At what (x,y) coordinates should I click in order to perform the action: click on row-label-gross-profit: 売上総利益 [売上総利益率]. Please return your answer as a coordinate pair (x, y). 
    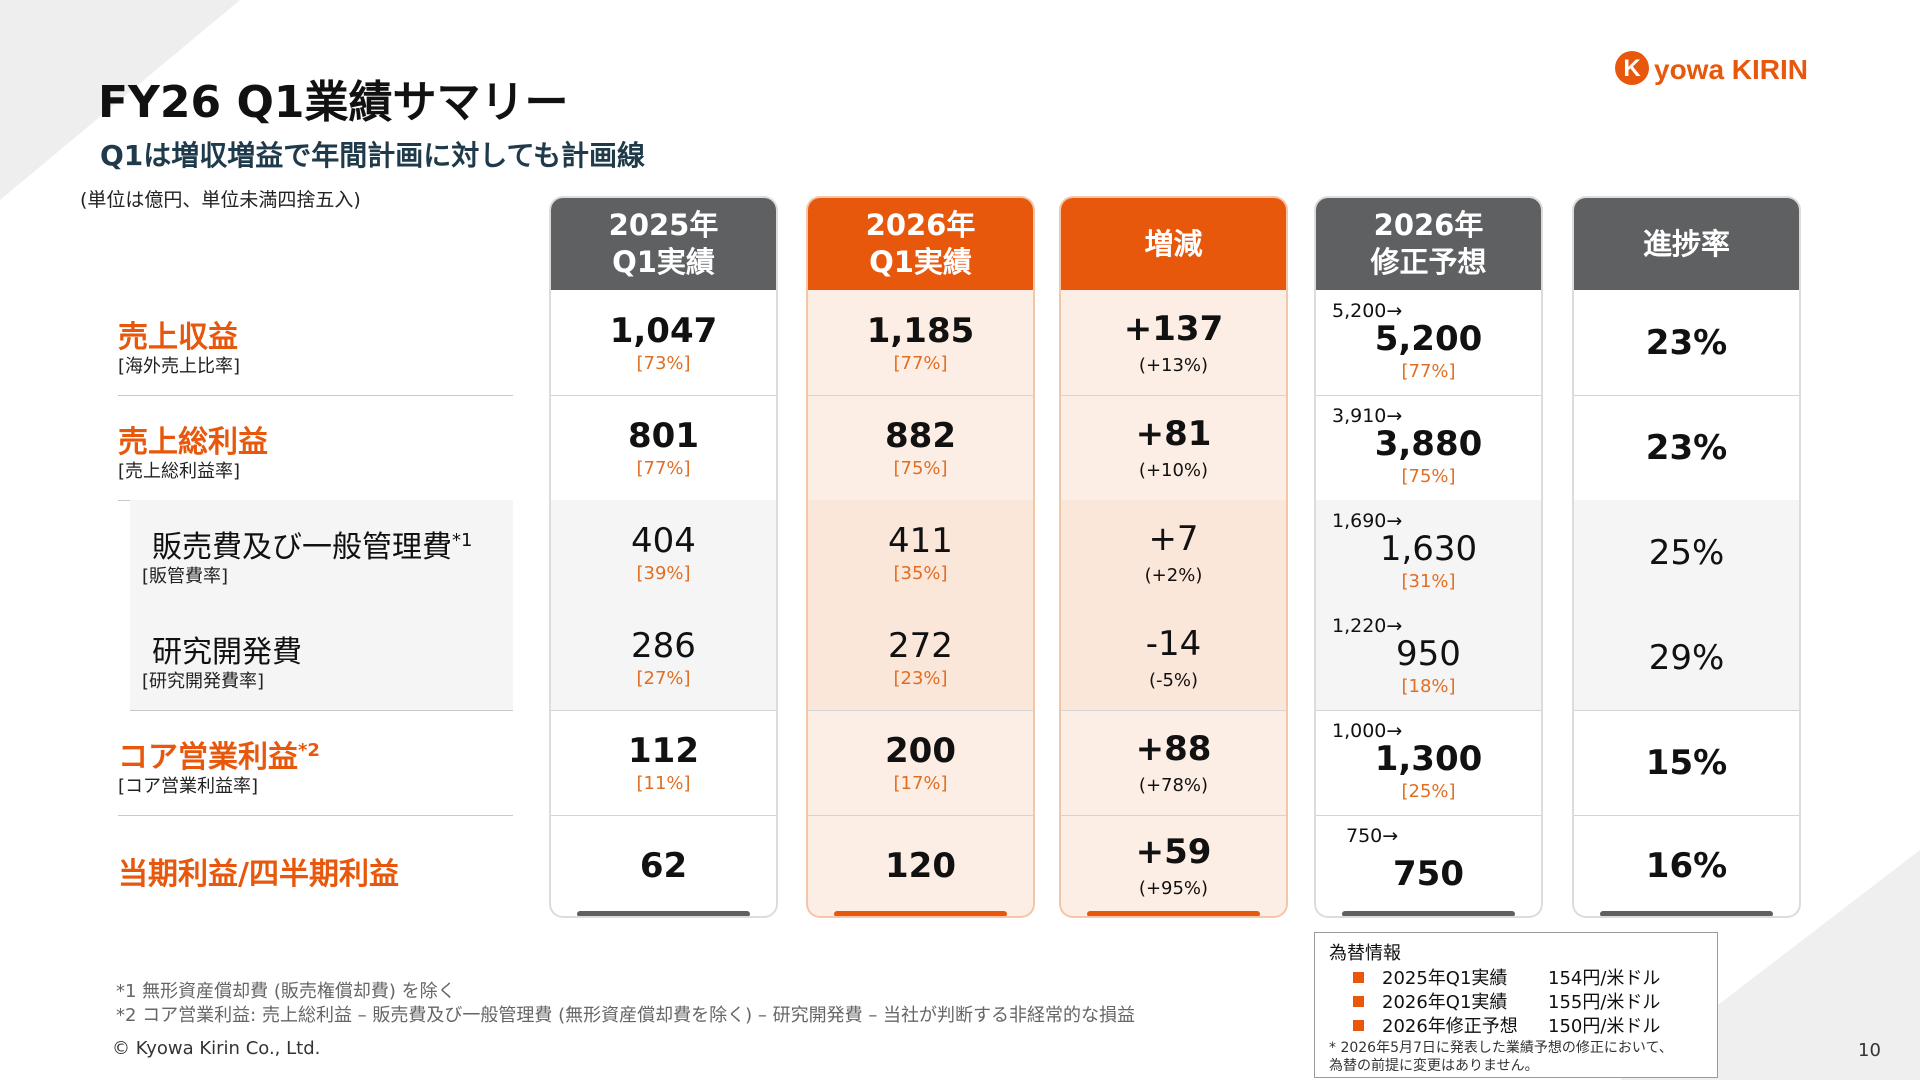
    Looking at the image, I should click on (315, 448).